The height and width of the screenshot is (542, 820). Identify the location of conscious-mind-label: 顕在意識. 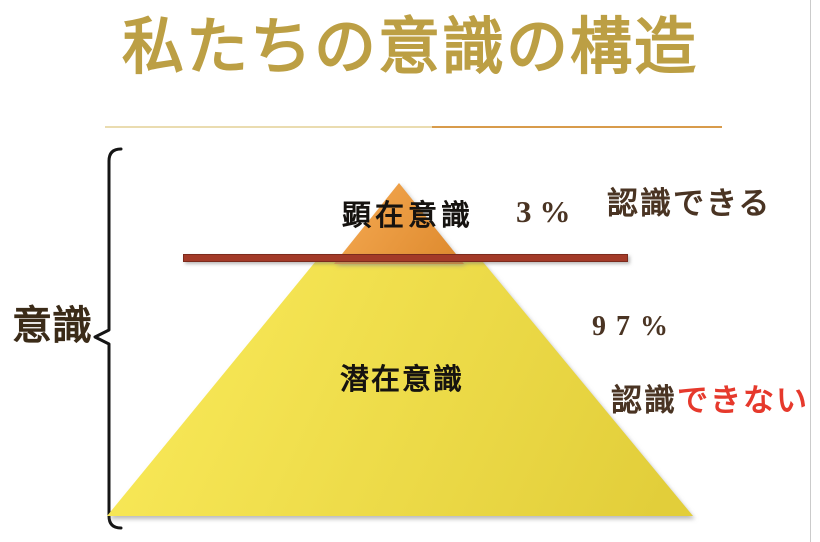
(407, 216).